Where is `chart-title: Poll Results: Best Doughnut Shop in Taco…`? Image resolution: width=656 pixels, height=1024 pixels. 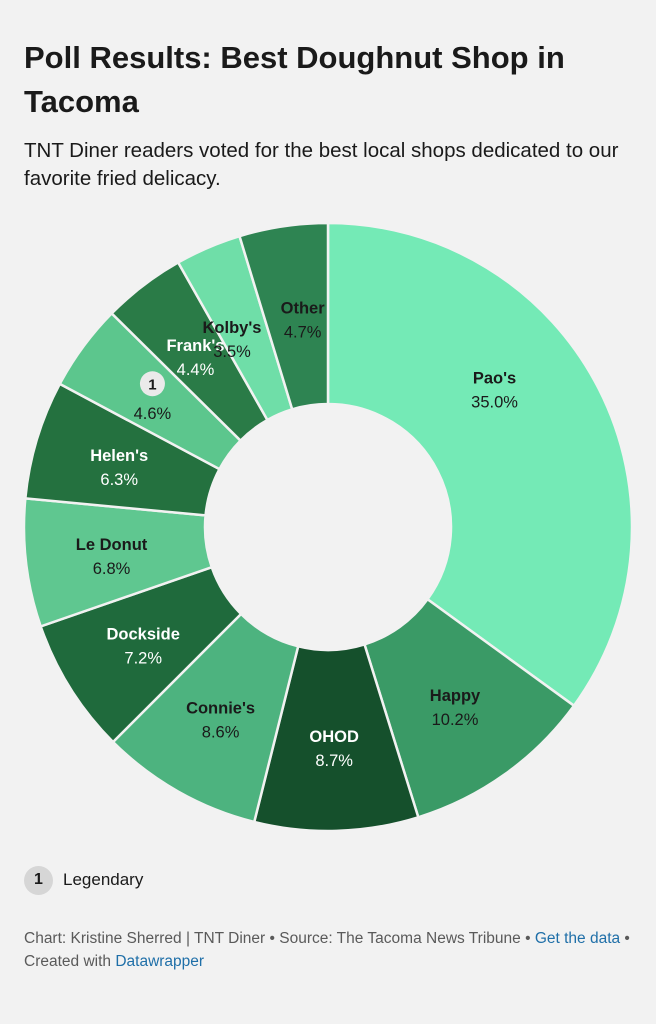 chart-title: Poll Results: Best Doughnut Shop in Taco… is located at coordinates (294, 79).